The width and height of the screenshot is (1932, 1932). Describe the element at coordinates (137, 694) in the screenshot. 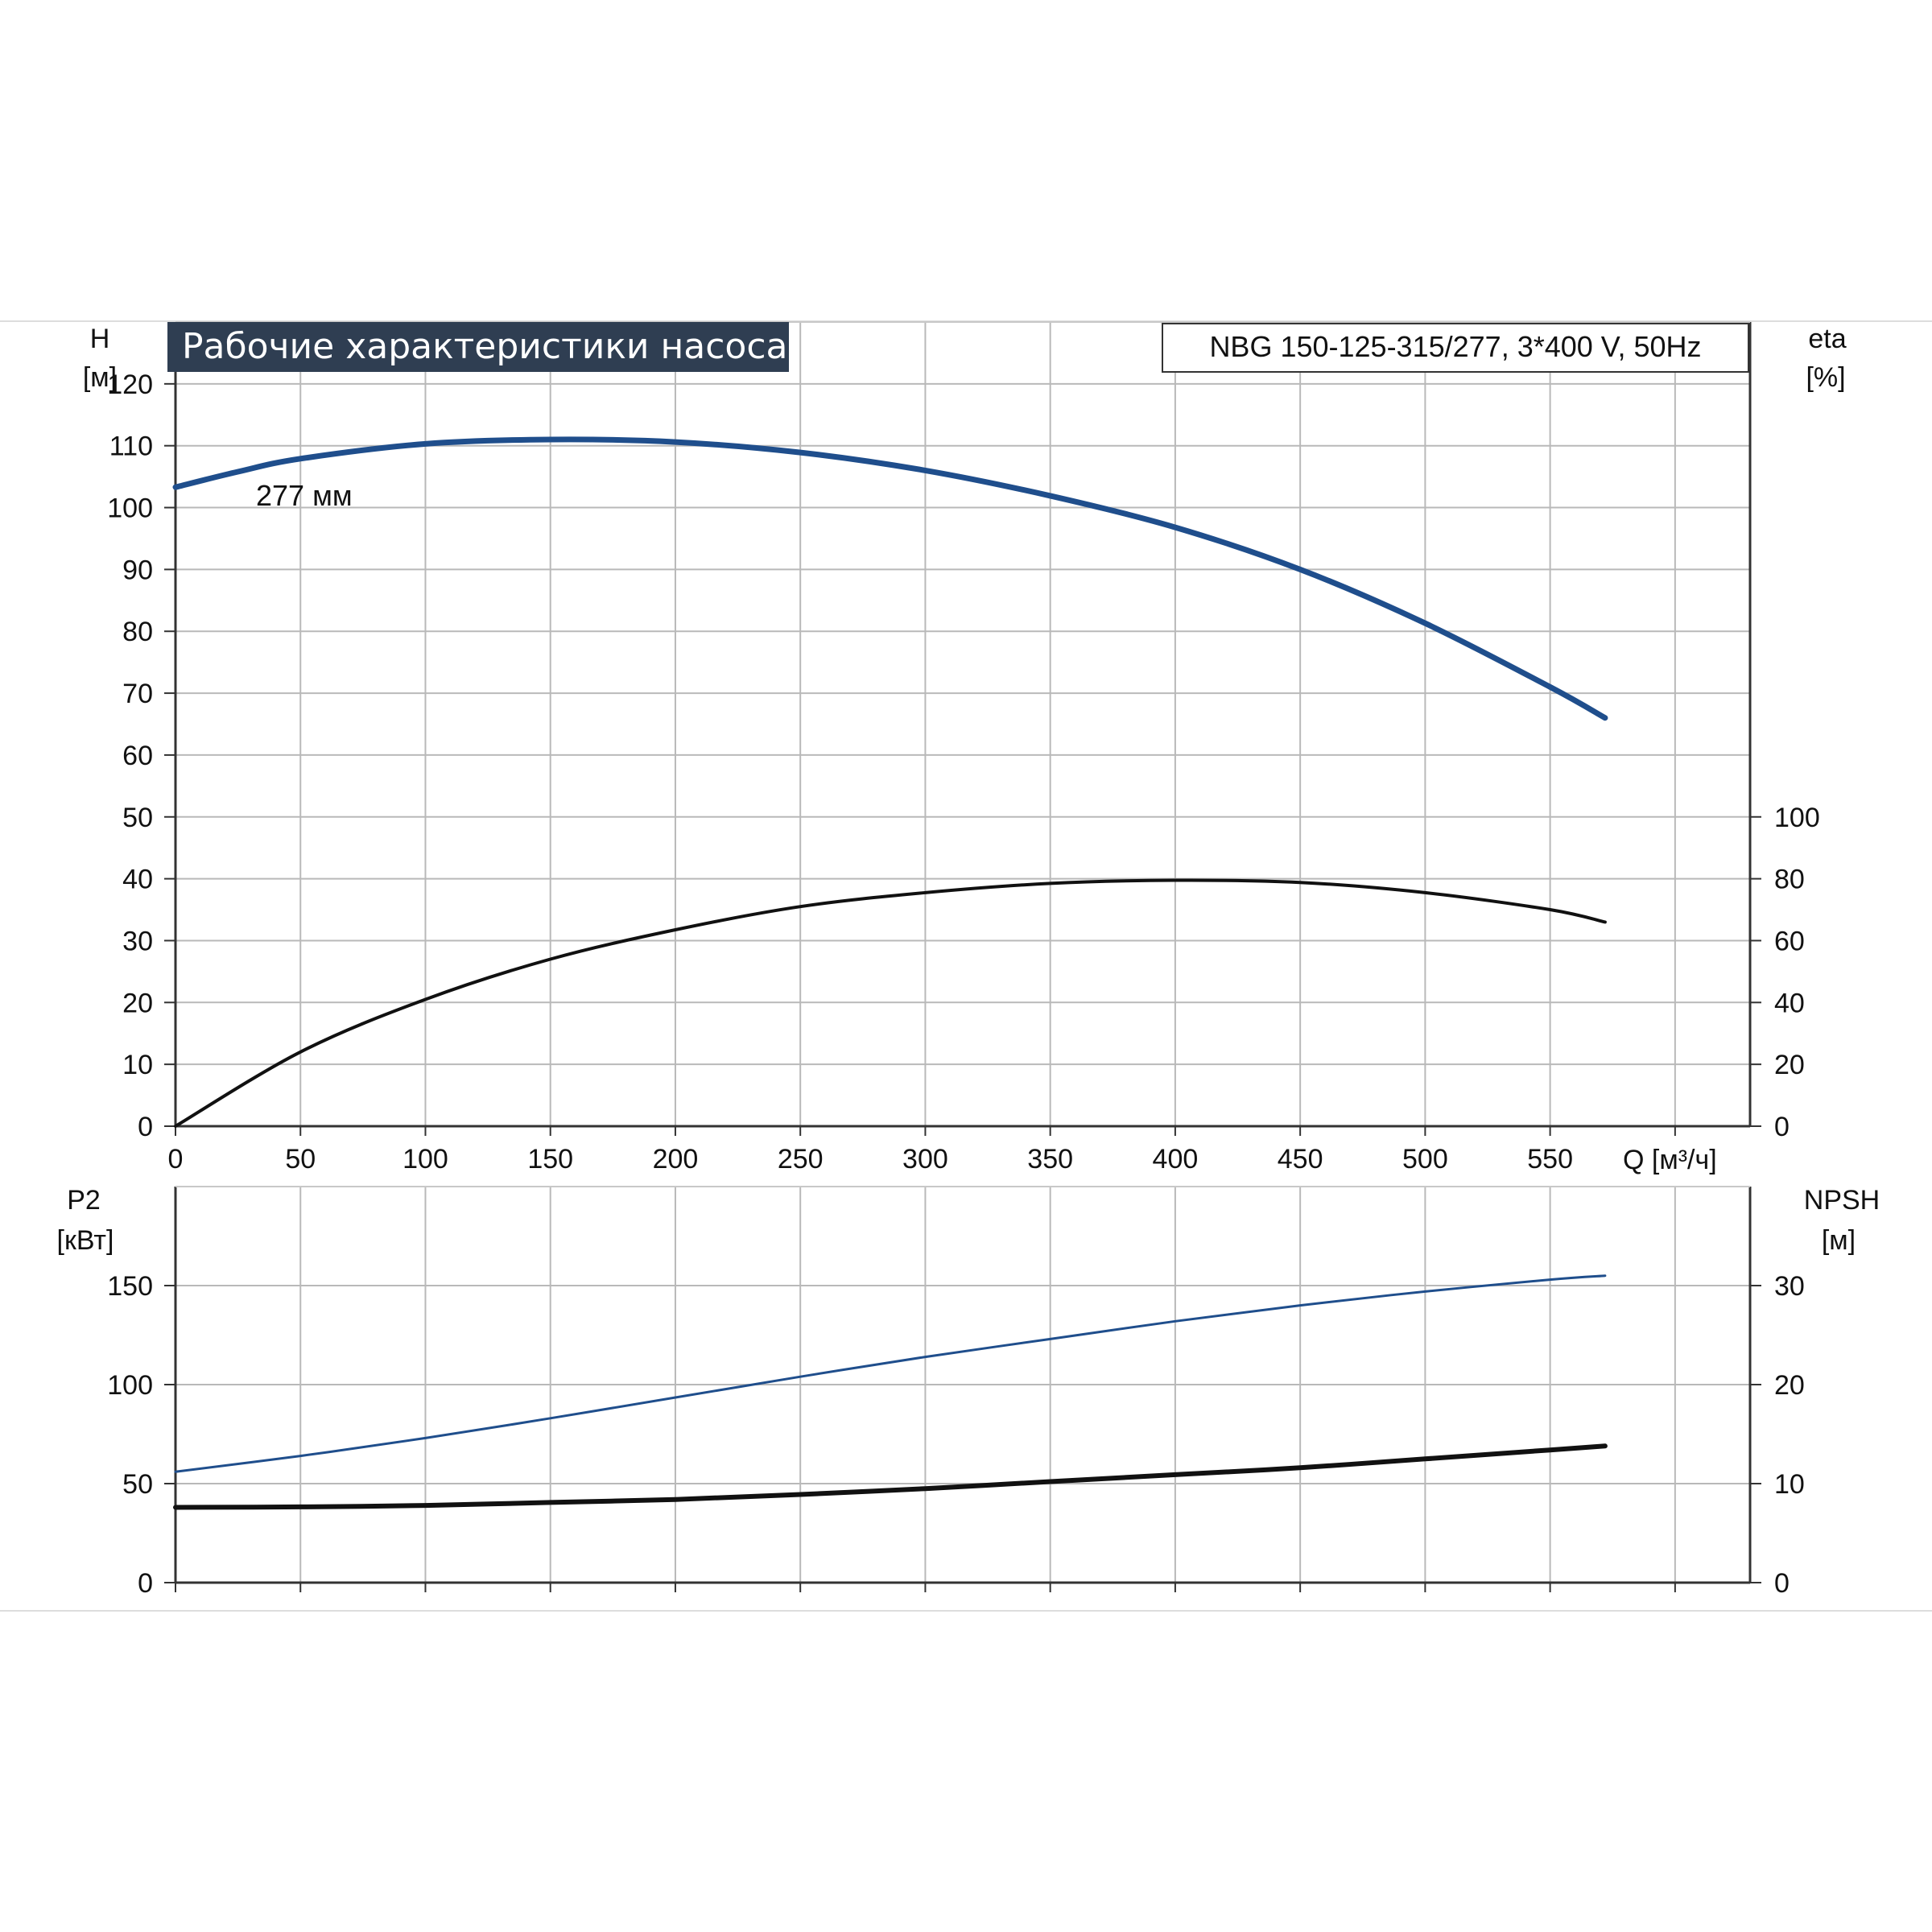

I see `top-left-tick-label: 70` at that location.